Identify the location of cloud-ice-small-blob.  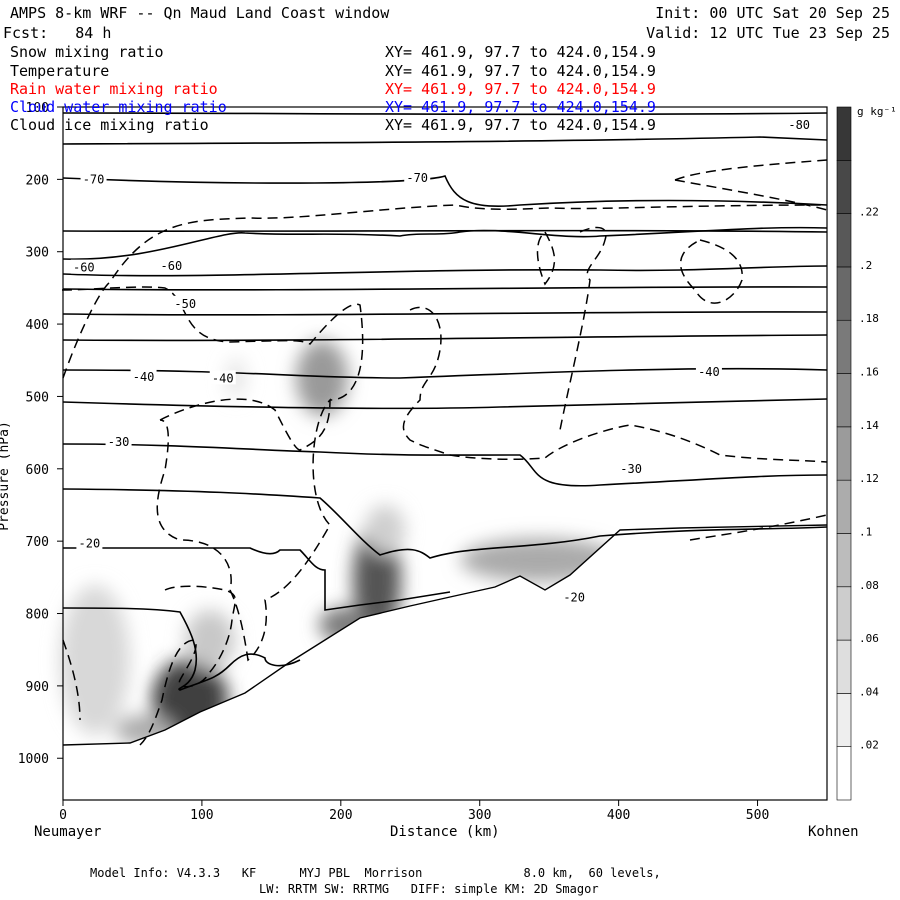
(236, 378).